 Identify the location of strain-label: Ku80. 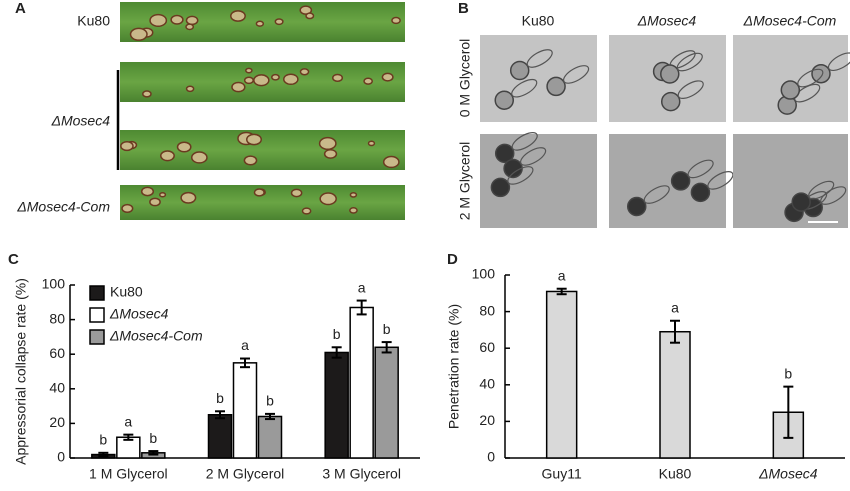
(93, 21).